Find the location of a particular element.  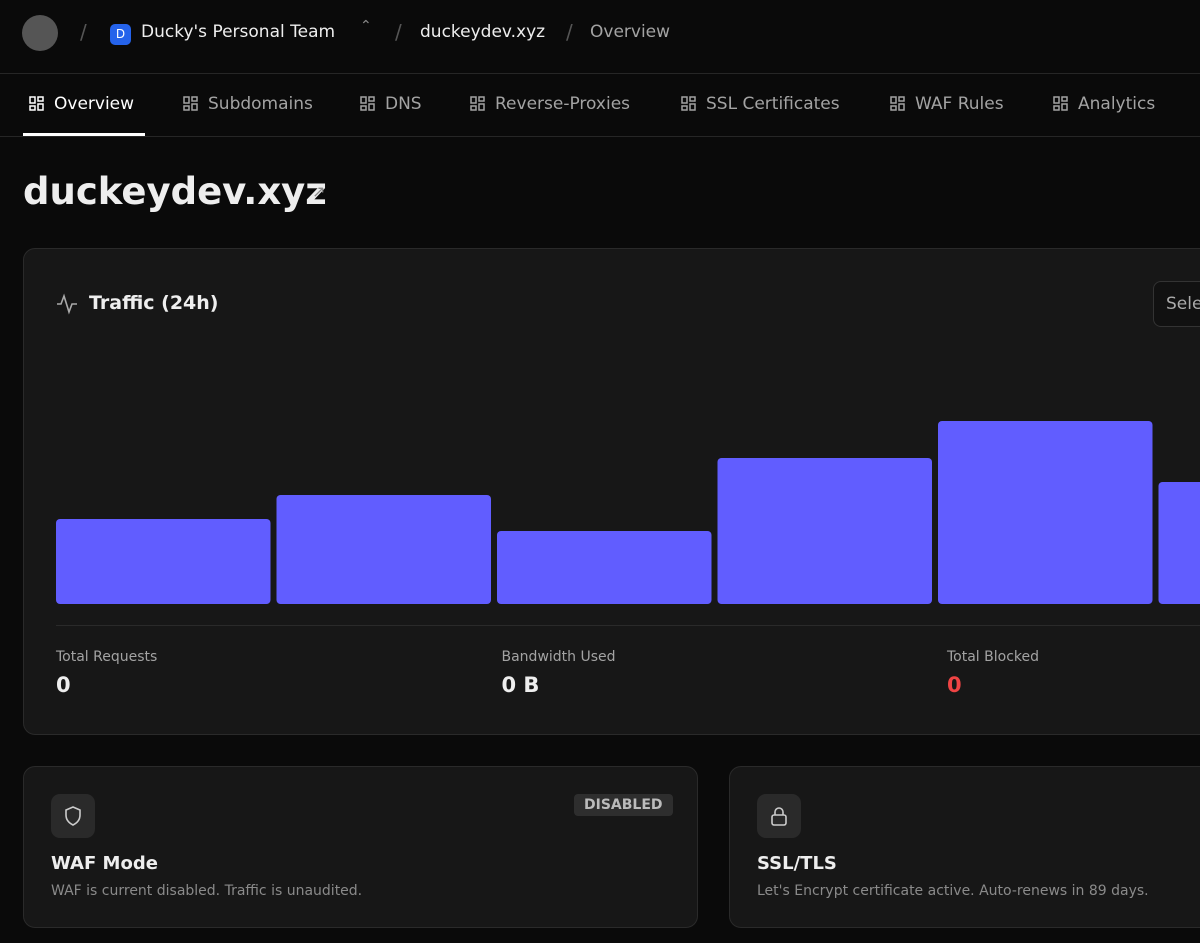

stat-label: Bandwidth Used is located at coordinates (558, 657).